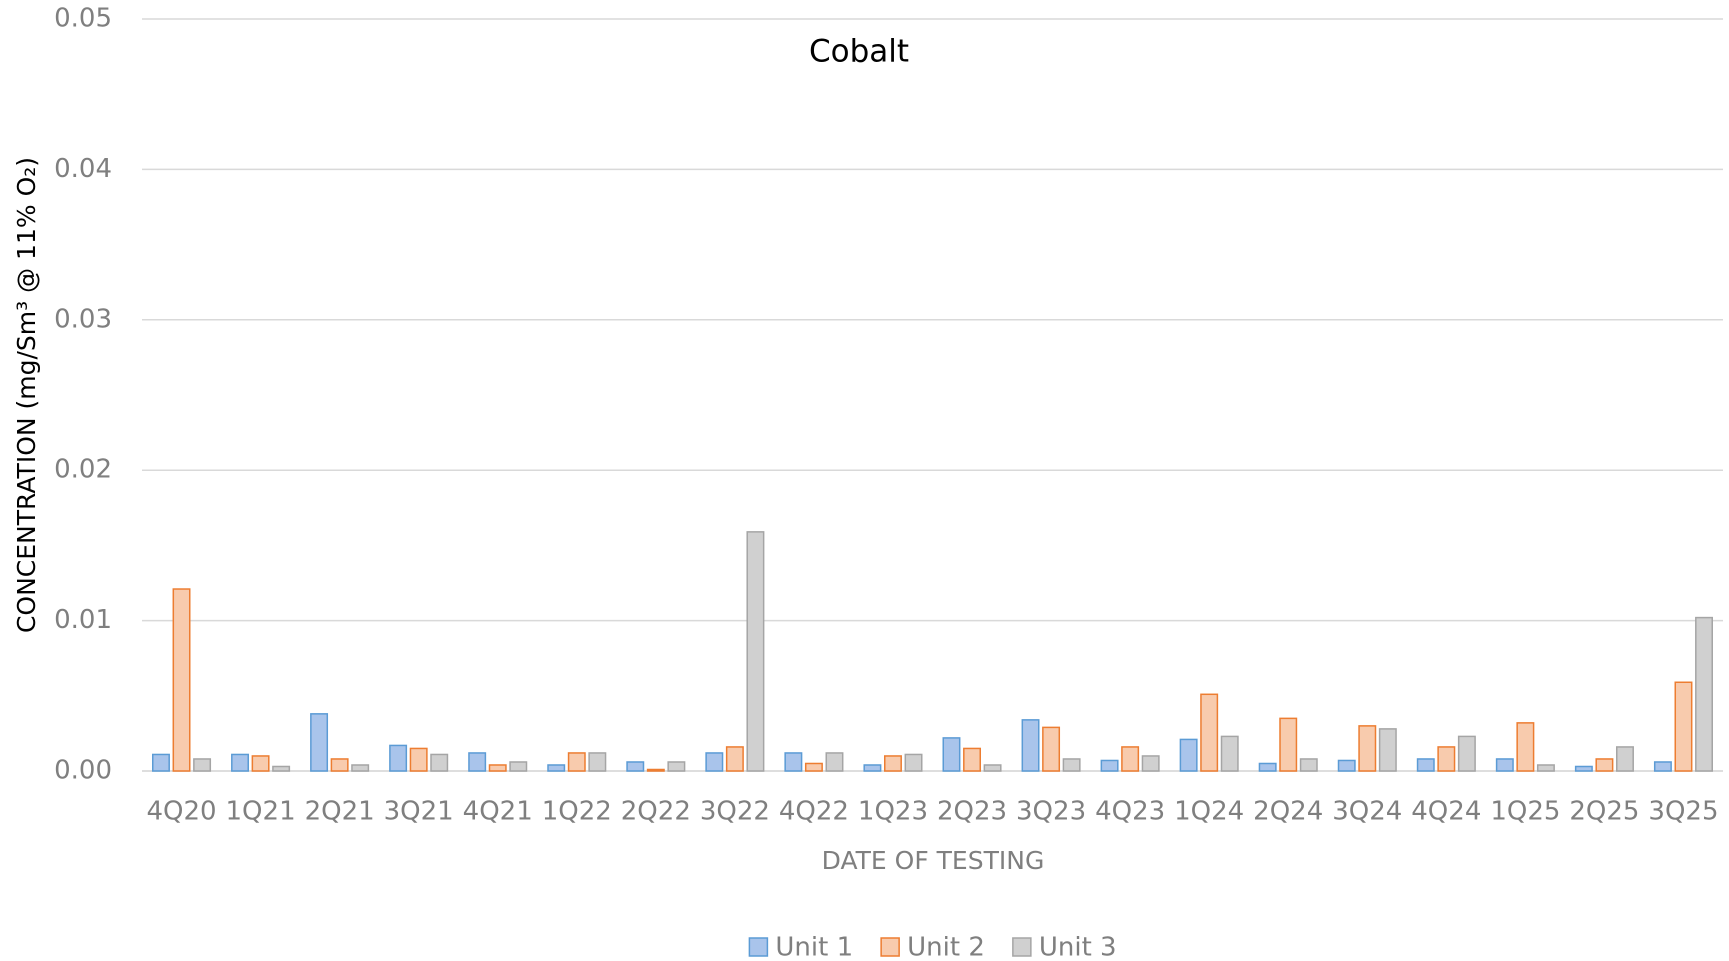 The width and height of the screenshot is (1729, 961). Describe the element at coordinates (1446, 812) in the screenshot. I see `x-tick-label: 4Q24` at that location.